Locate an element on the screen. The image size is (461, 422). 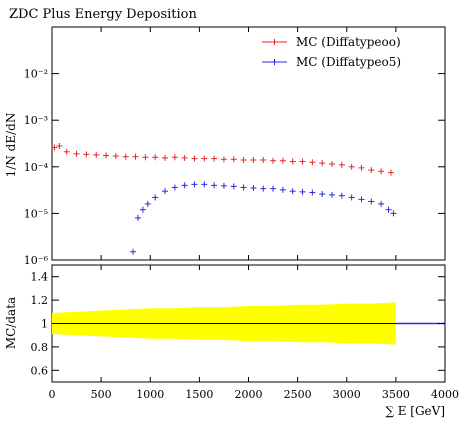
ratio-y-axis-label: MC/data is located at coordinates (11, 323).